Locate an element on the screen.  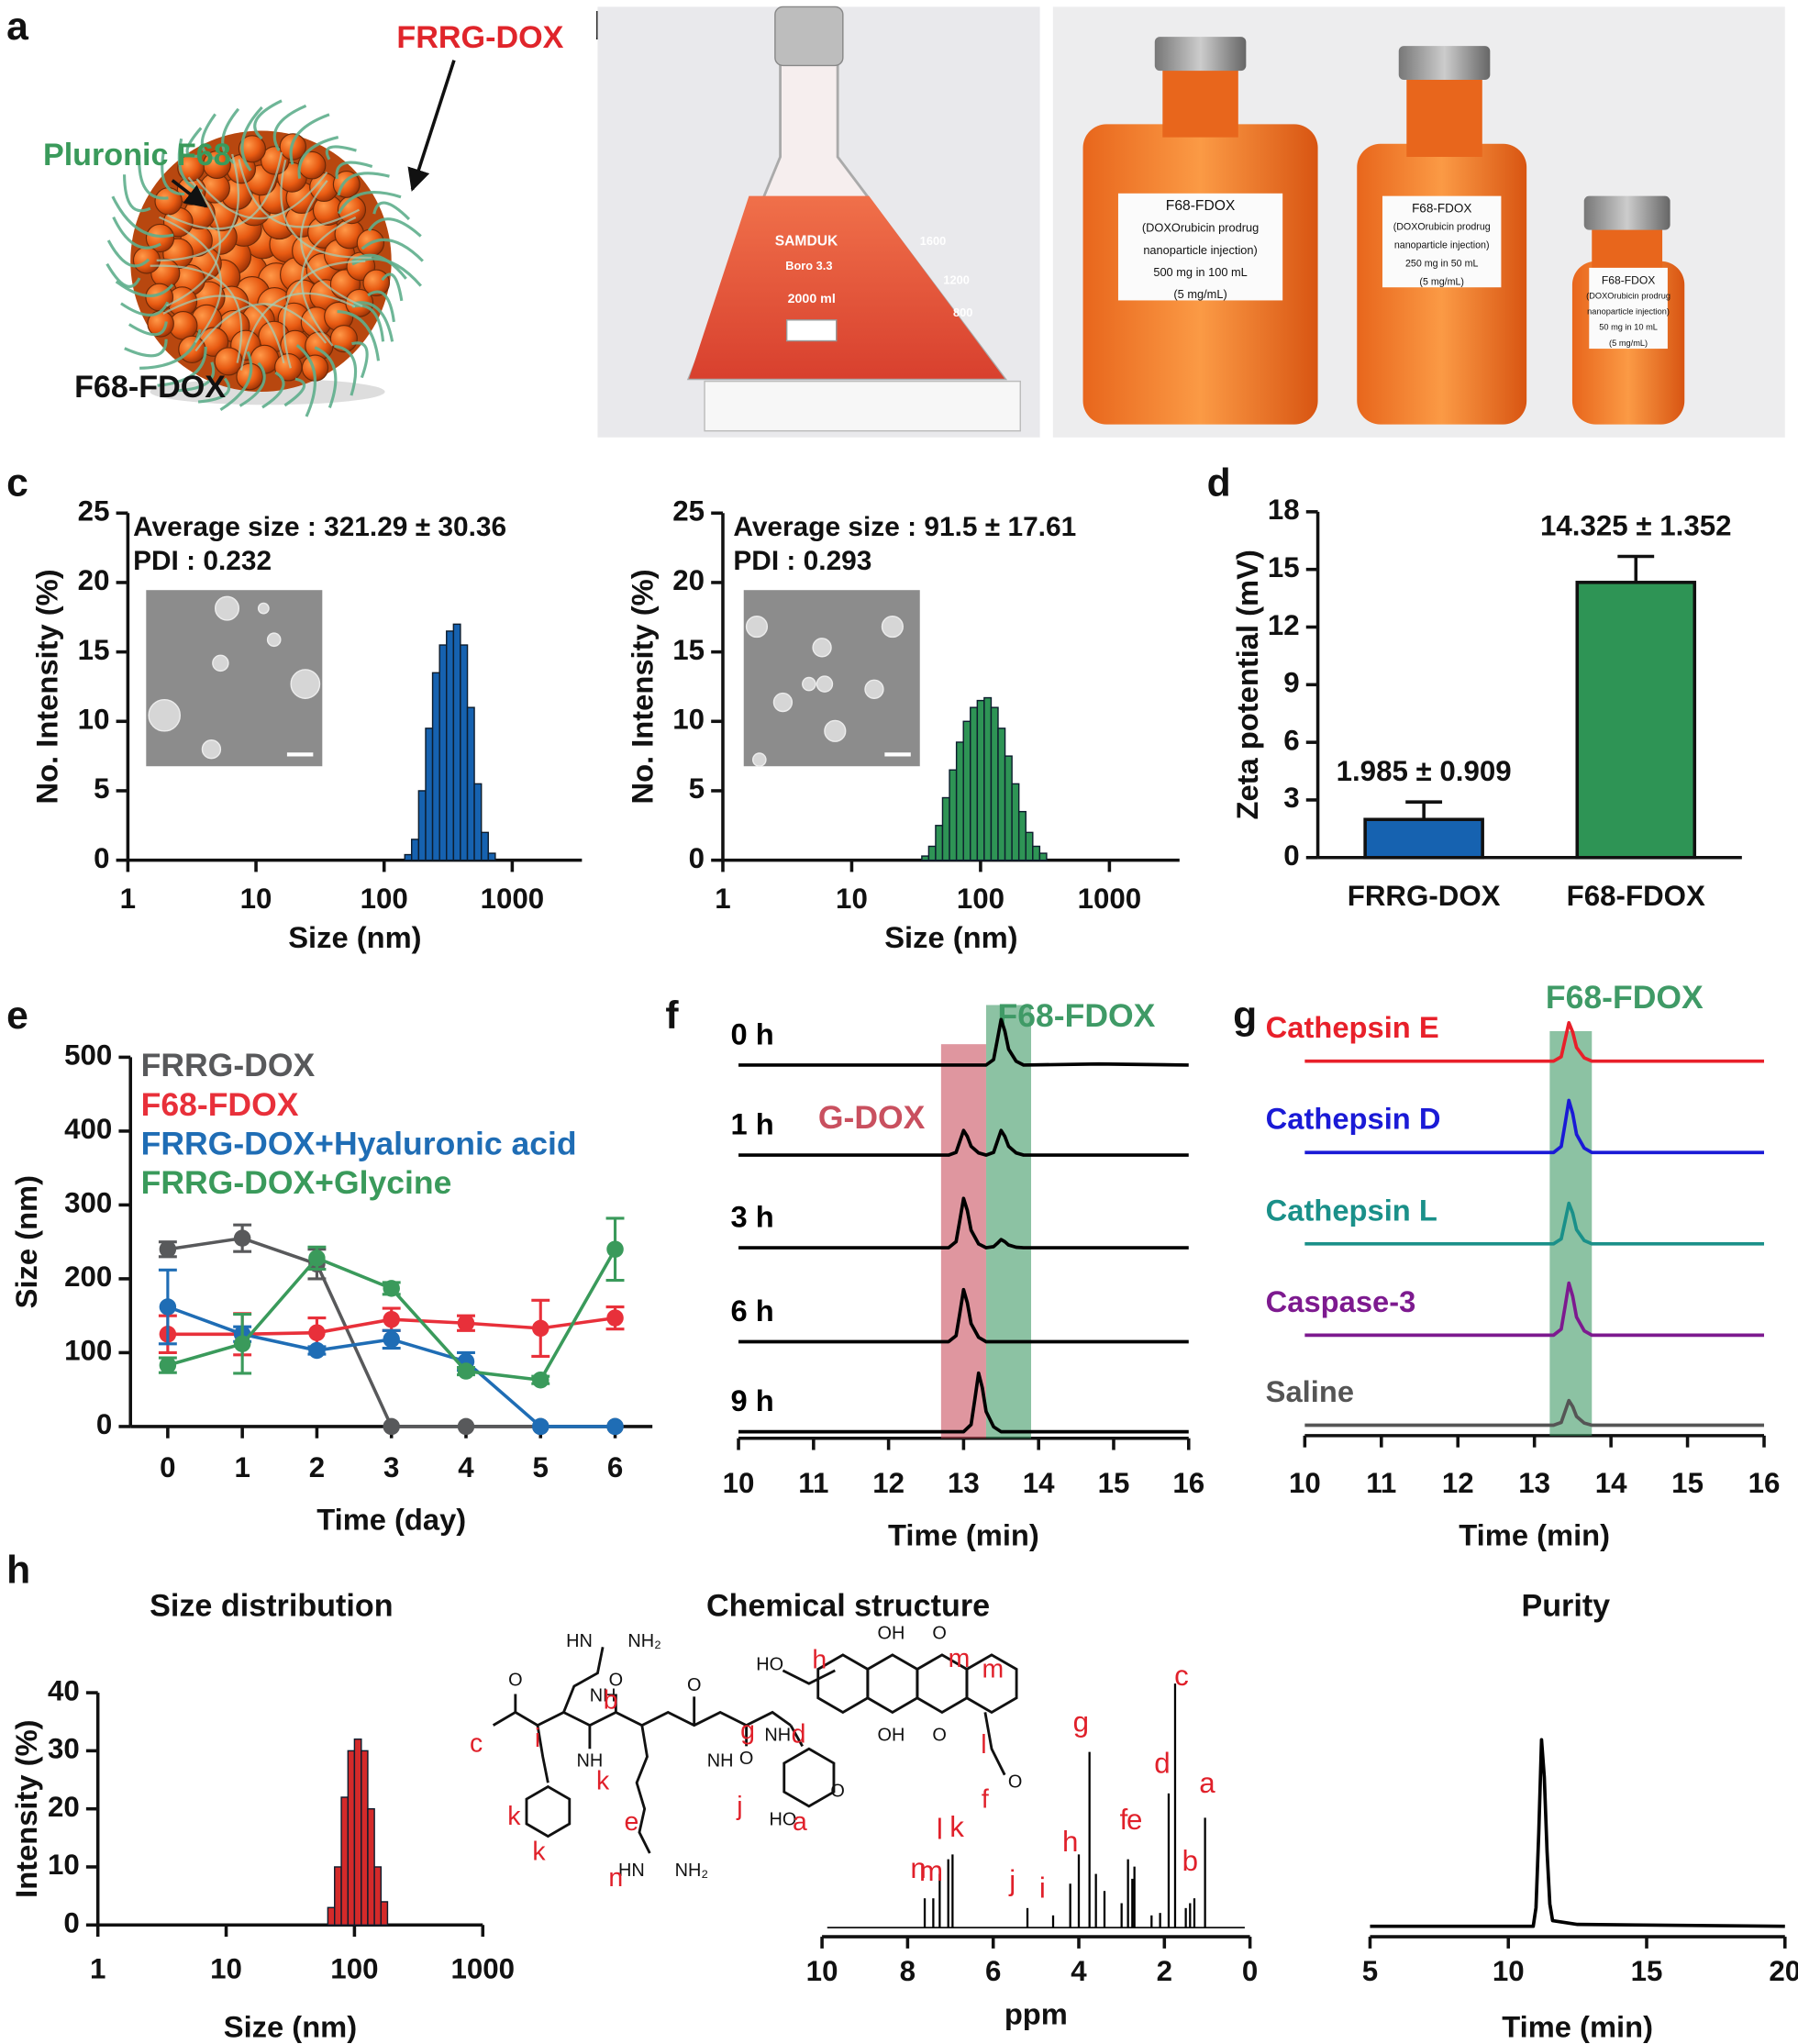
x-tick-label: 13 is located at coordinates (964, 1483).